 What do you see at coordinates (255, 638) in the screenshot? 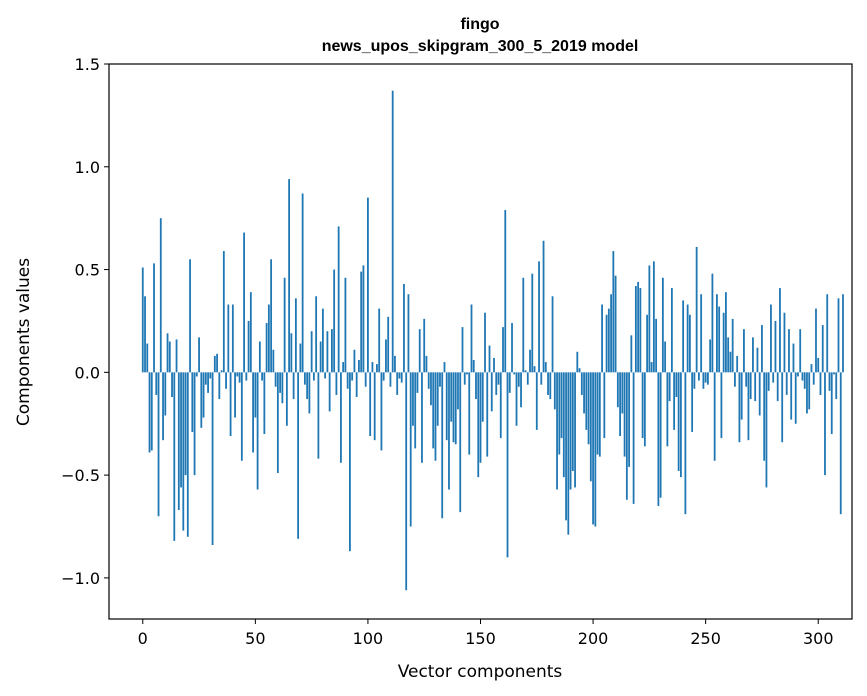
I see `x-tick-label: 50` at bounding box center [255, 638].